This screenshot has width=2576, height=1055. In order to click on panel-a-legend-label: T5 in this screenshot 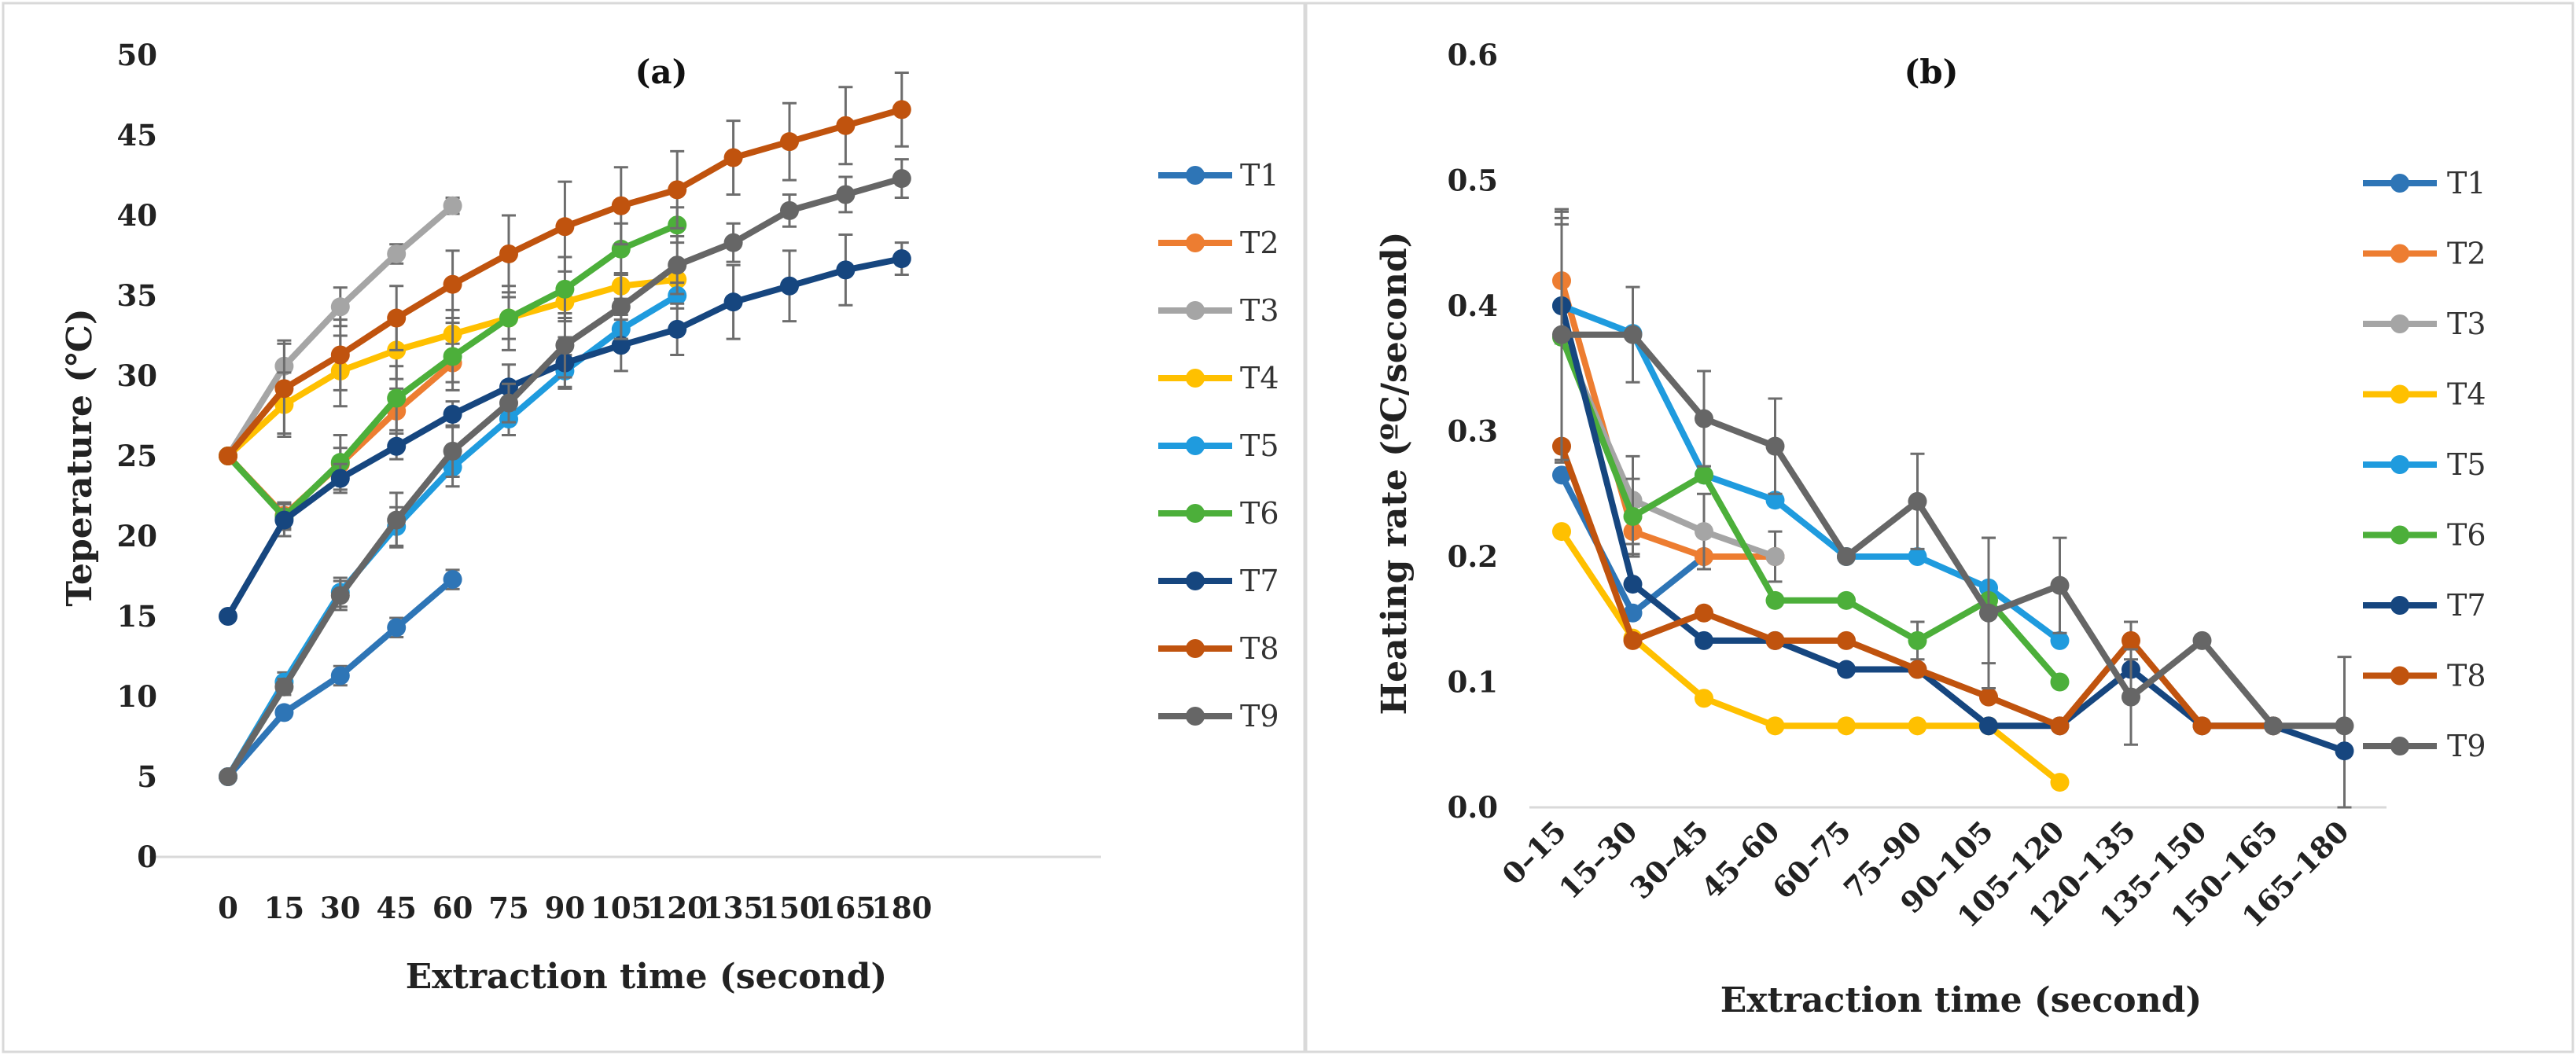, I will do `click(1259, 445)`.